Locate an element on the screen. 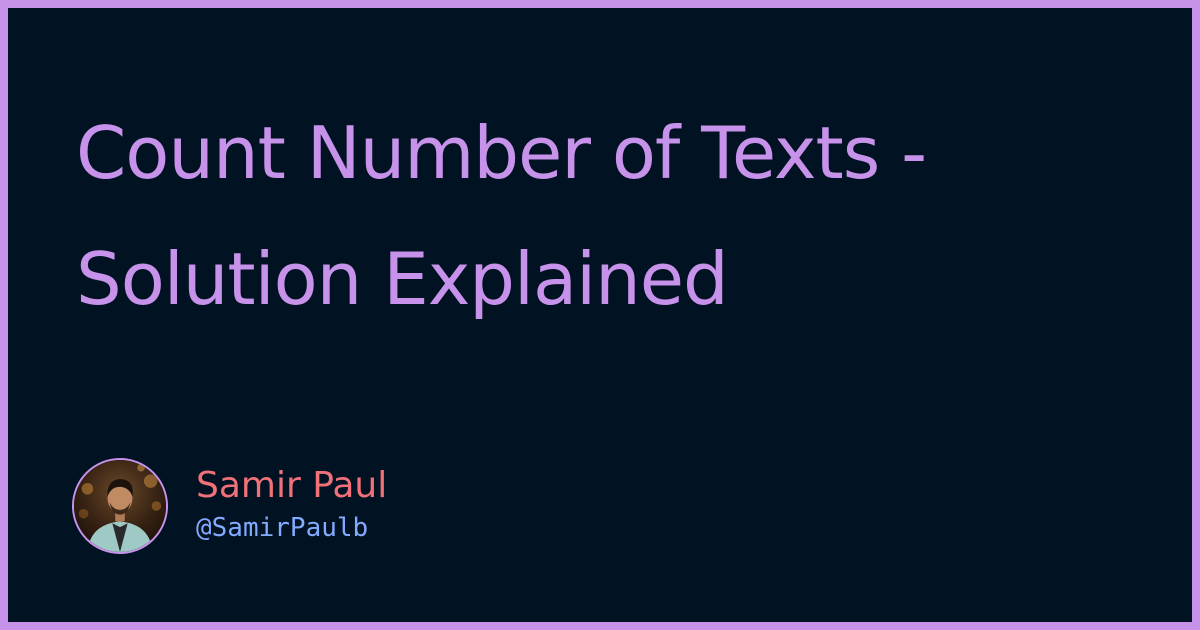 This screenshot has height=630, width=1200. author-handle: @SamirPaulb is located at coordinates (282, 528).